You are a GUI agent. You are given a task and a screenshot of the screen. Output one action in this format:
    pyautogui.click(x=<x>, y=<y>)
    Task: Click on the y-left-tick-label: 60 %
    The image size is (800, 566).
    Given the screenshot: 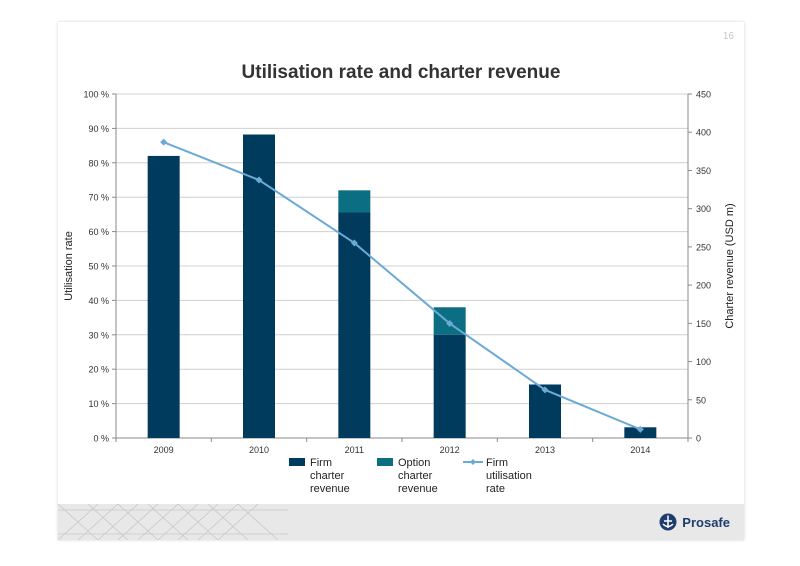 What is the action you would take?
    pyautogui.click(x=98, y=232)
    